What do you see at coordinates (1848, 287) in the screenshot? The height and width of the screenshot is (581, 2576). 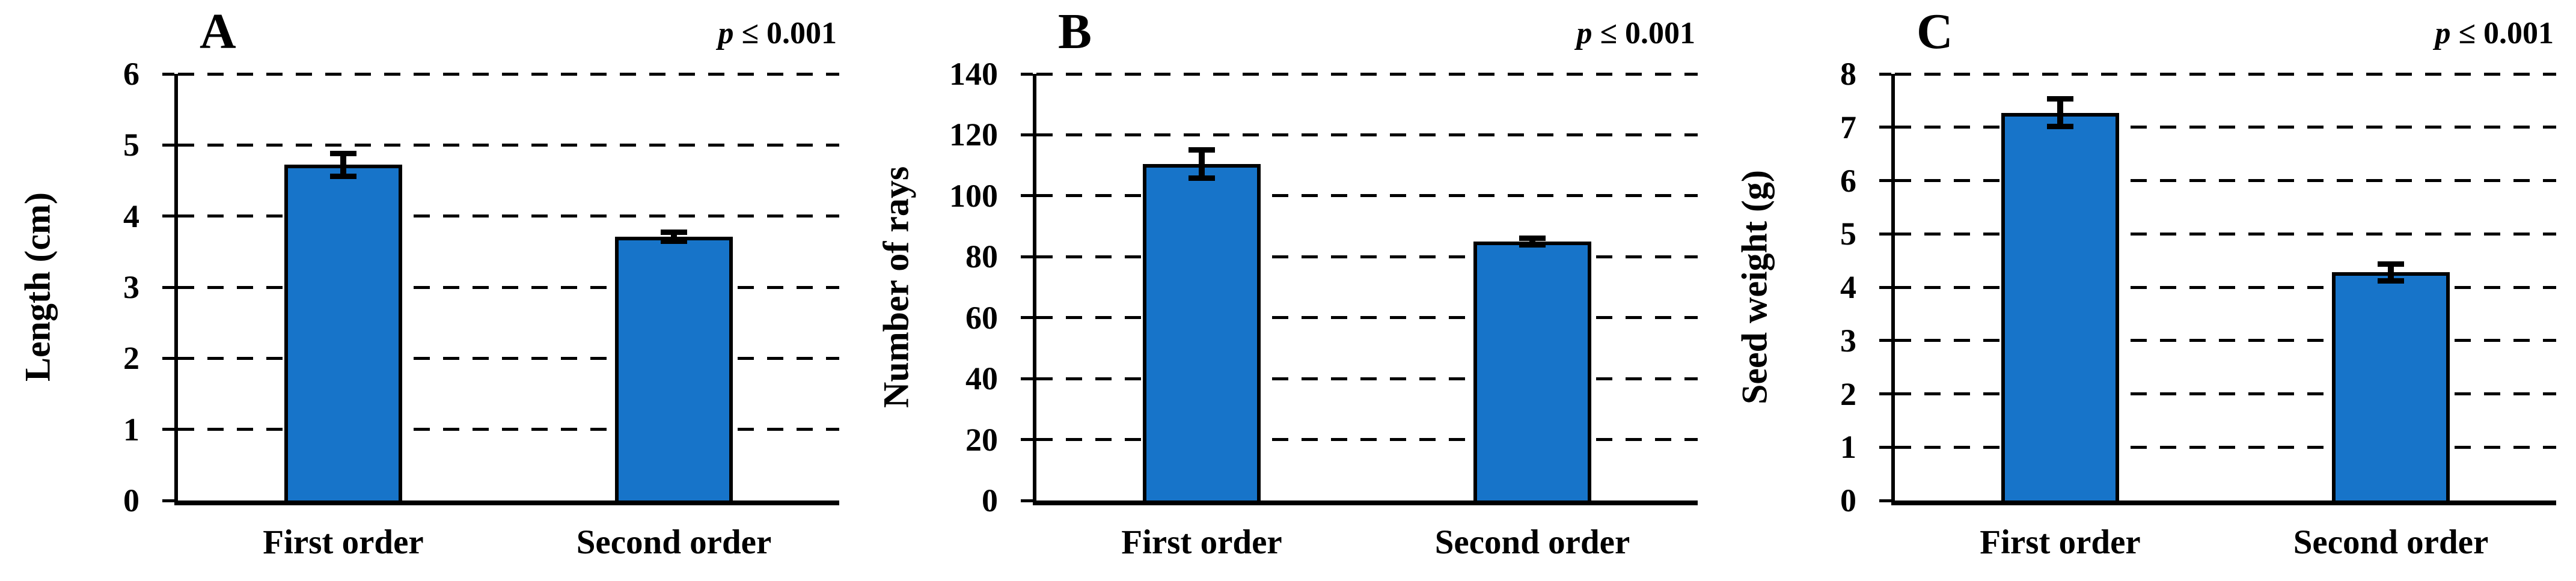 I see `y-axis-tick-label: 4` at bounding box center [1848, 287].